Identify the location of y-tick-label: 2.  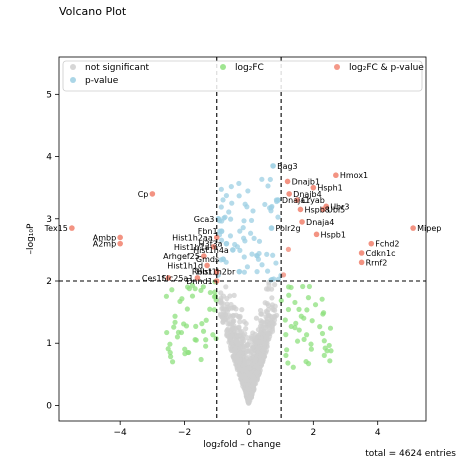
(49, 282).